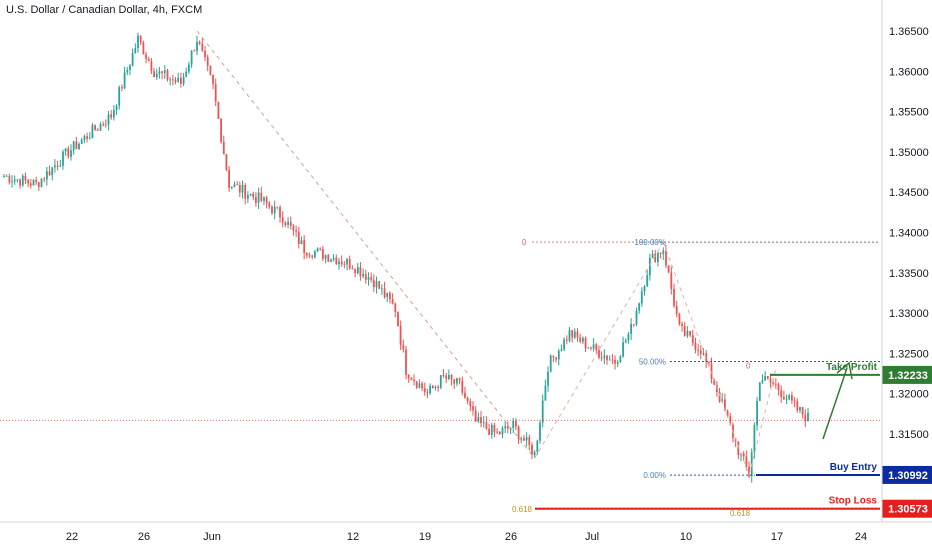 The height and width of the screenshot is (550, 932). Describe the element at coordinates (212, 537) in the screenshot. I see `time-tick-label: Jun` at that location.